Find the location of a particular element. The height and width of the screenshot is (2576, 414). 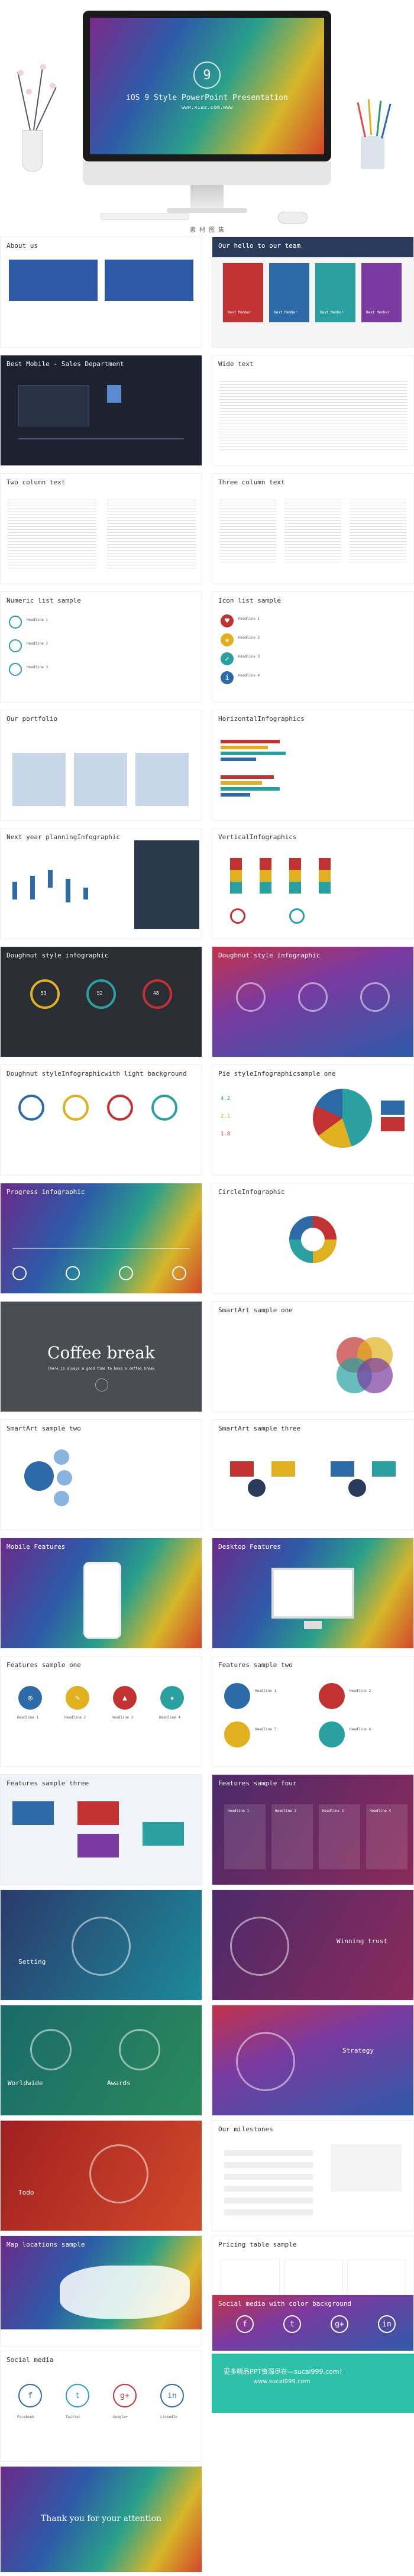

slide-title: Social media with color background is located at coordinates (285, 2304).